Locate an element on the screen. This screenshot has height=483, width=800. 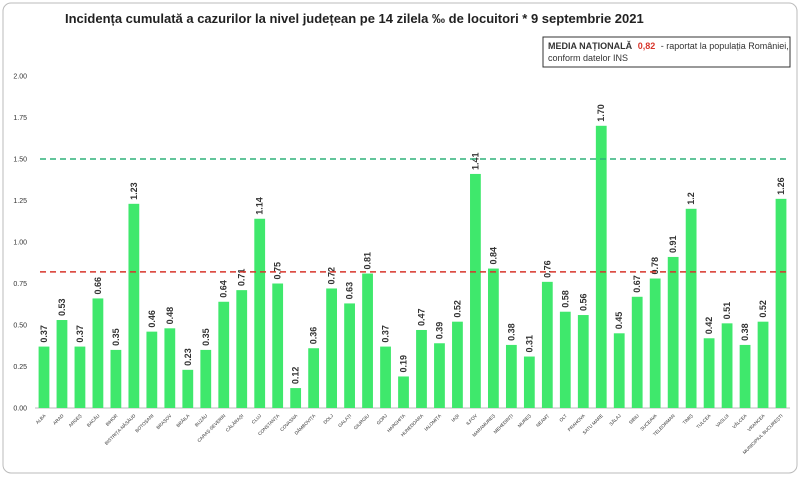
value-label: 1.70 is located at coordinates (601, 113).